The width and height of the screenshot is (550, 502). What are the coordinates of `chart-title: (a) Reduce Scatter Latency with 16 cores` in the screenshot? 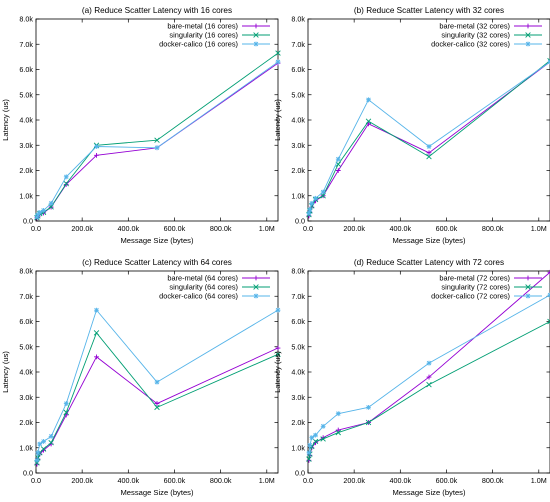 It's located at (157, 10).